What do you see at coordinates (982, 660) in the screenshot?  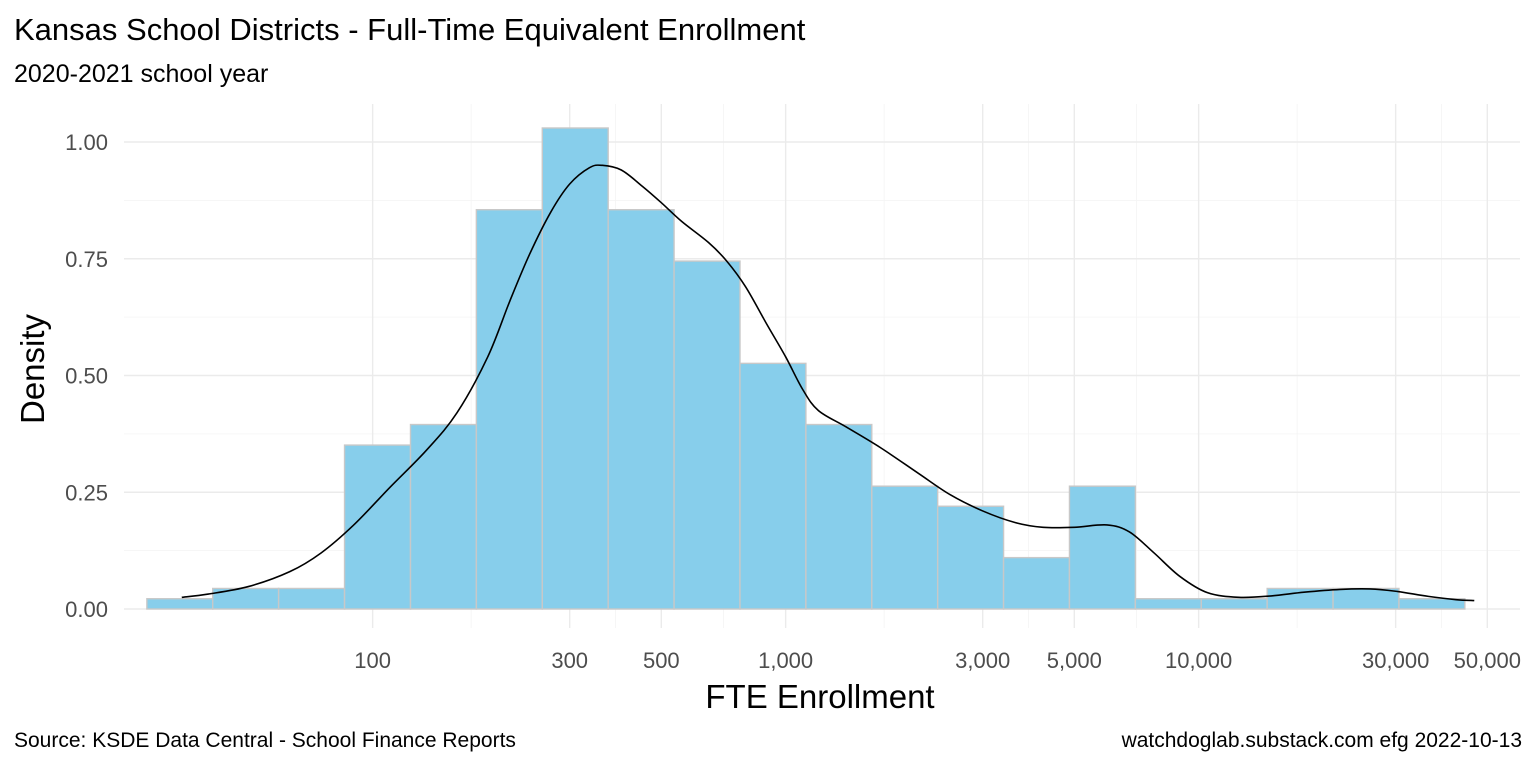 I see `x-tick-label: 3,000` at bounding box center [982, 660].